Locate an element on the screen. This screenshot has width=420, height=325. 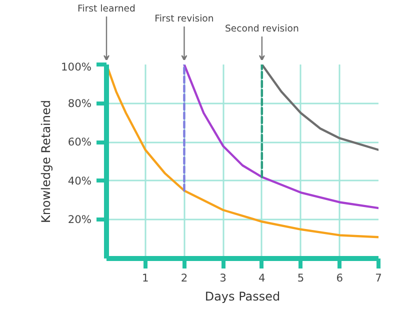
y-tick-label: 40% is located at coordinates (80, 181).